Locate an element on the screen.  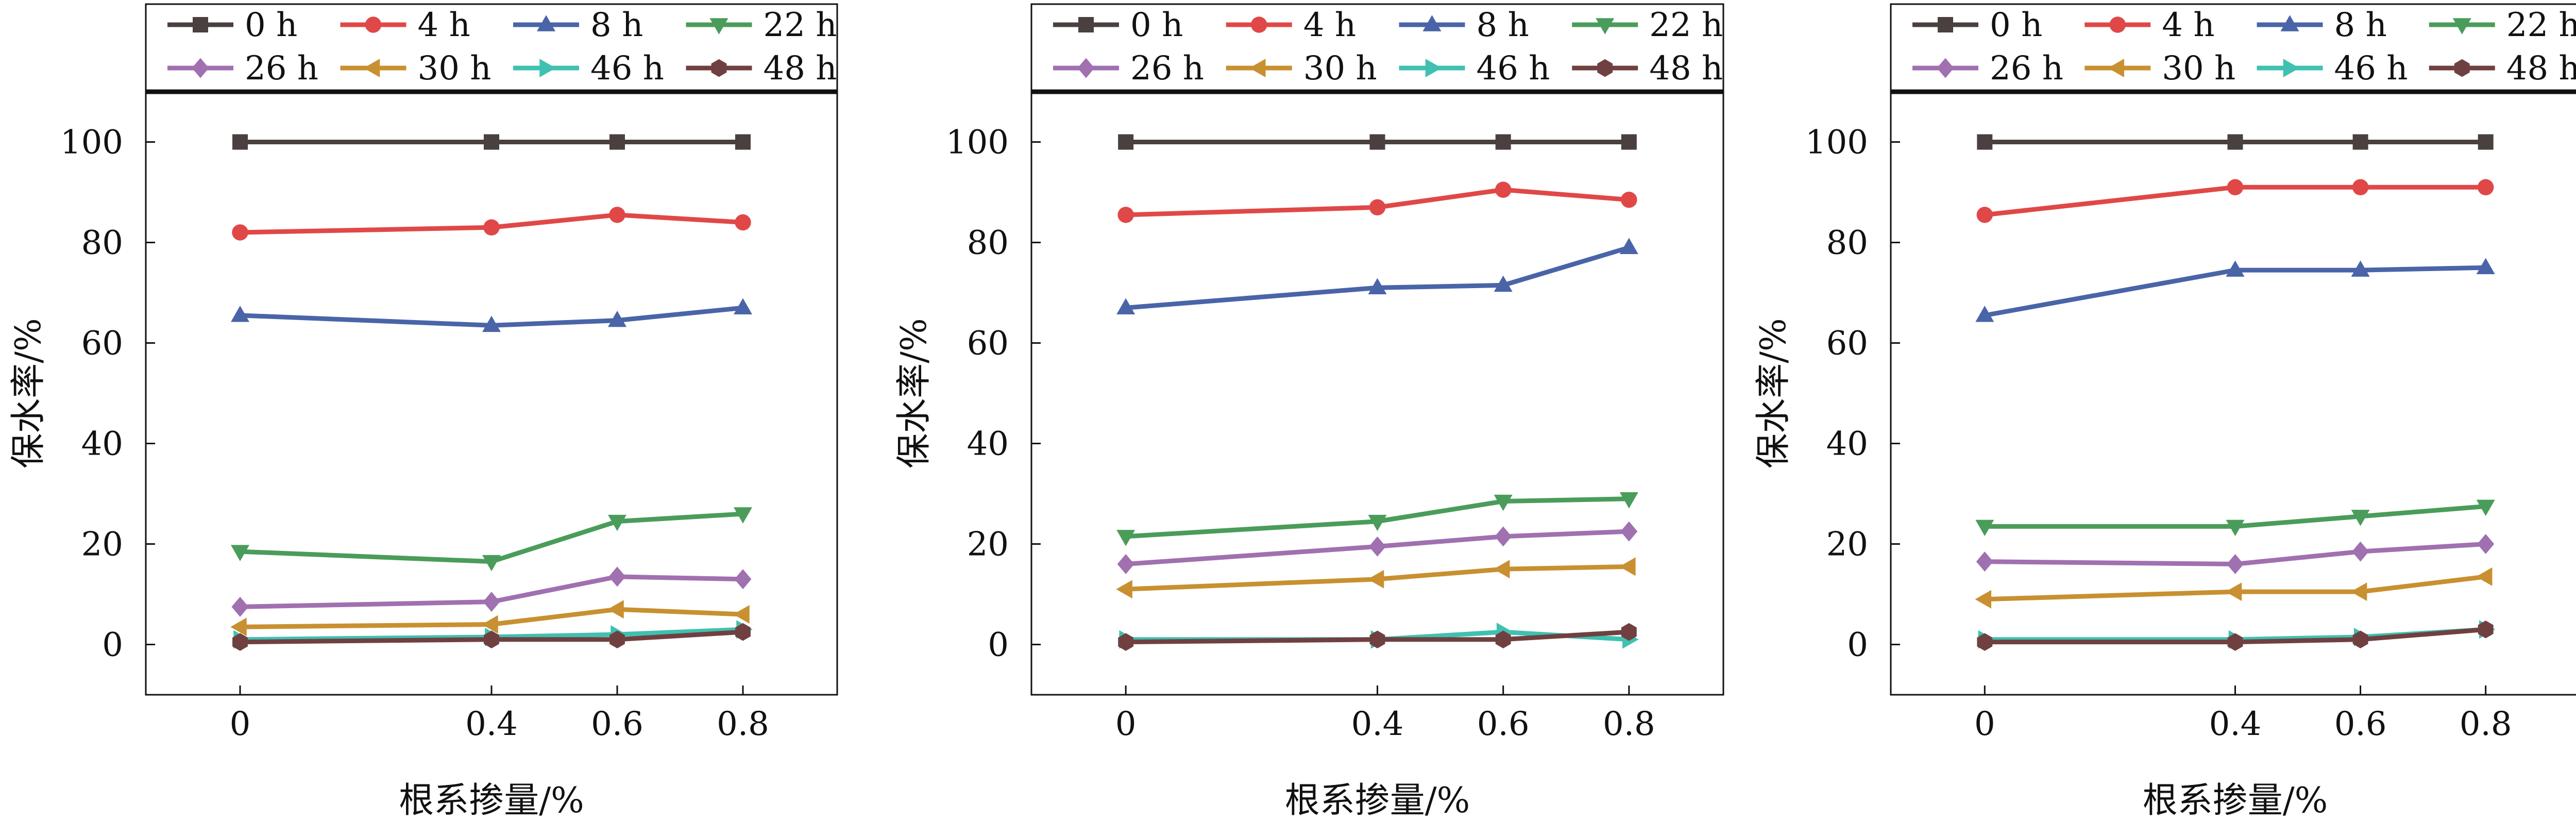
y-tick-label: 40 is located at coordinates (988, 444).